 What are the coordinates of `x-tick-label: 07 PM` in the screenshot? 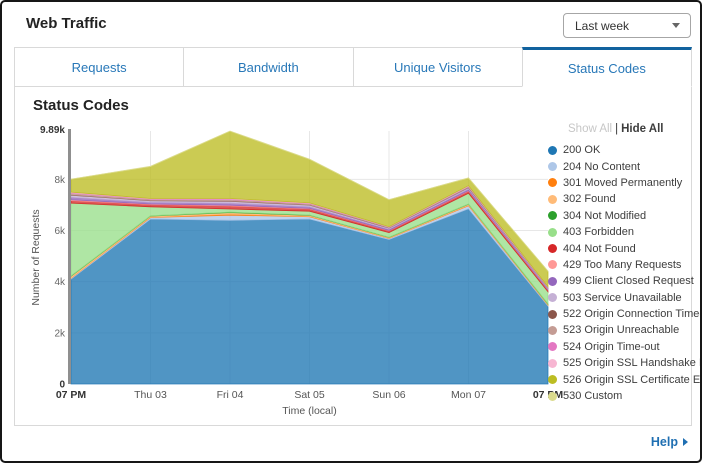 It's located at (71, 395).